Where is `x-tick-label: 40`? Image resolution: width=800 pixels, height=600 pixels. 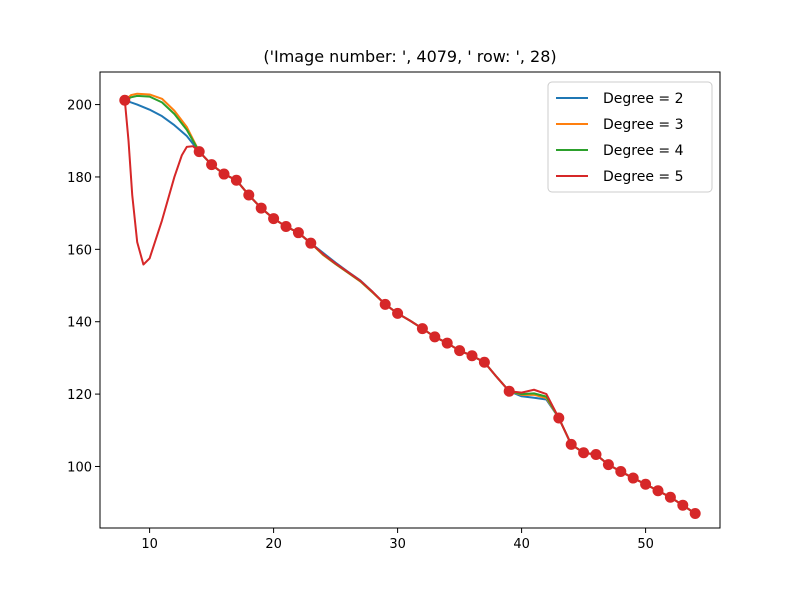
x-tick-label: 40 is located at coordinates (521, 544).